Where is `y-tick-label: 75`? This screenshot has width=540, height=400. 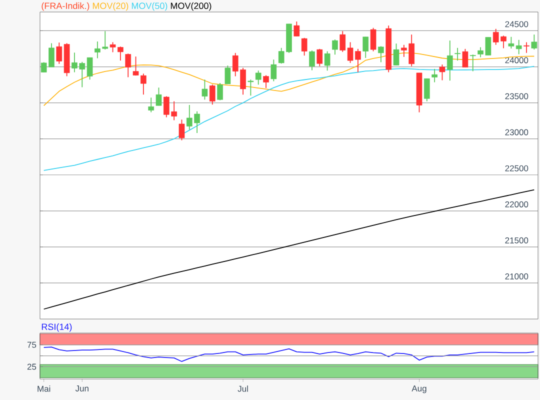 y-tick-label: 75 is located at coordinates (31, 345).